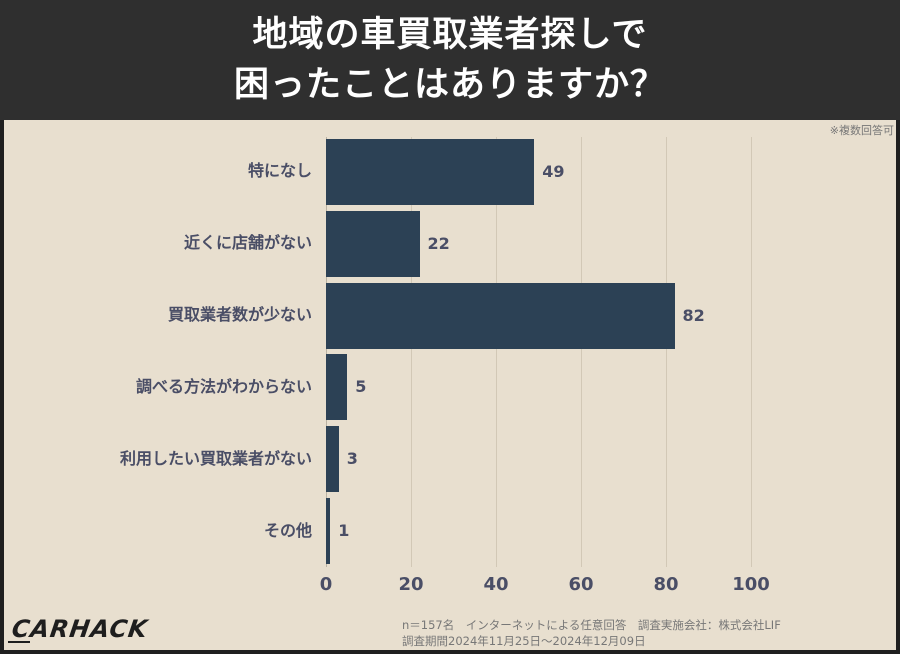 This screenshot has height=654, width=900. I want to click on title-line-2: 困ったことはありますか？, so click(449, 85).